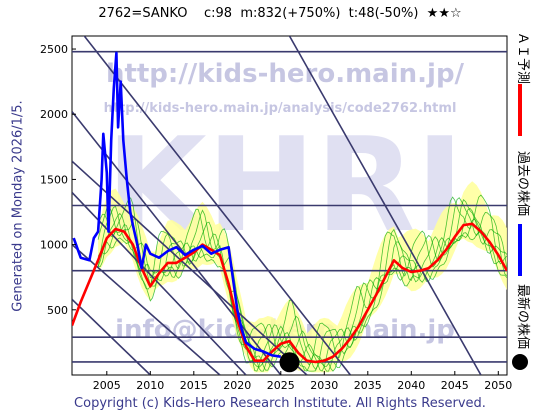  Describe the element at coordinates (302, 381) in the screenshot. I see `x-axis: 2005 2010 2015 2020 2025 2030 2035 2040 2045 2050` at that location.